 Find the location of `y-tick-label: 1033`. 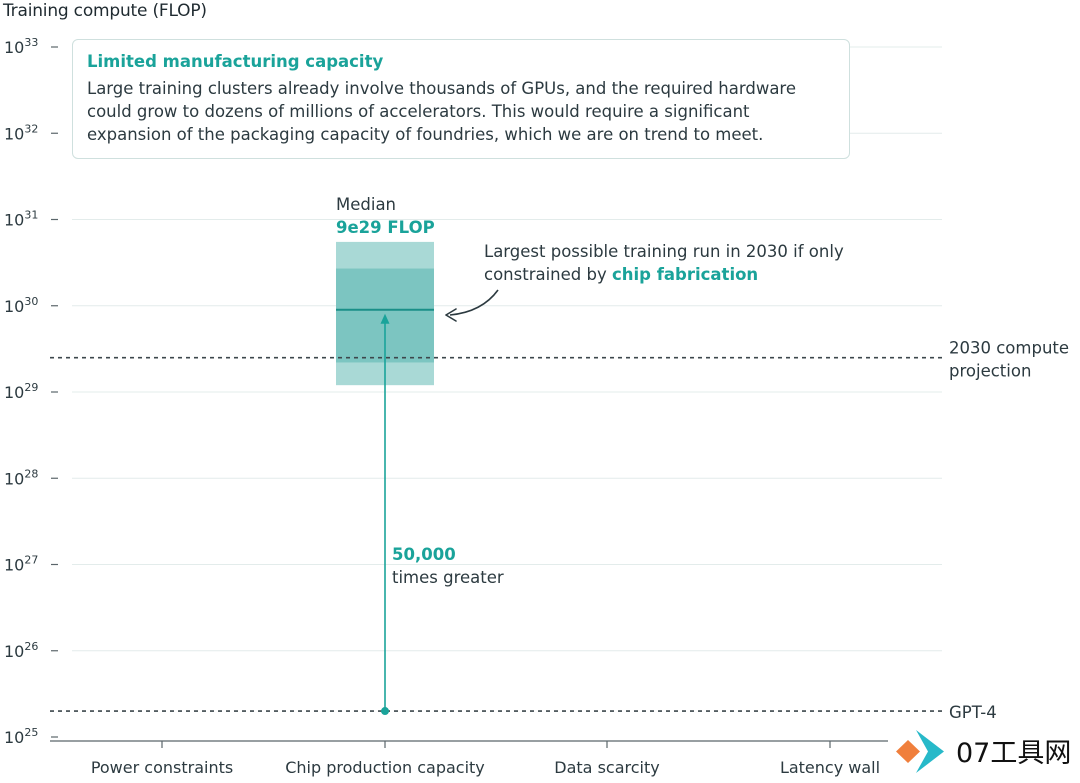

y-tick-label: 1033 is located at coordinates (21, 46).